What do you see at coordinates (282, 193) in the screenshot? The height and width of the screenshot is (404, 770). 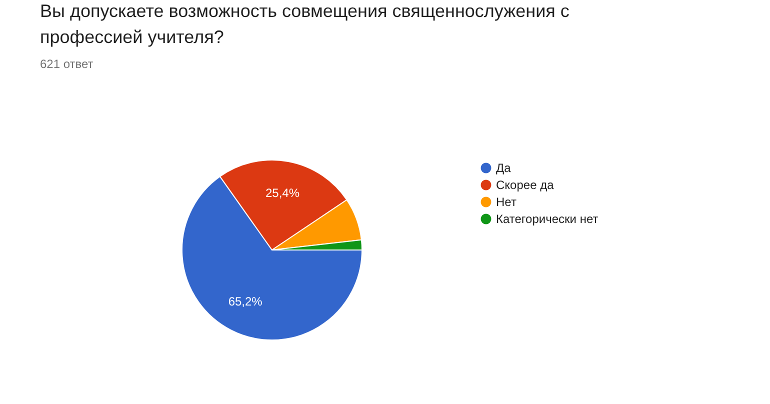 I see `data-label: 25,4%` at bounding box center [282, 193].